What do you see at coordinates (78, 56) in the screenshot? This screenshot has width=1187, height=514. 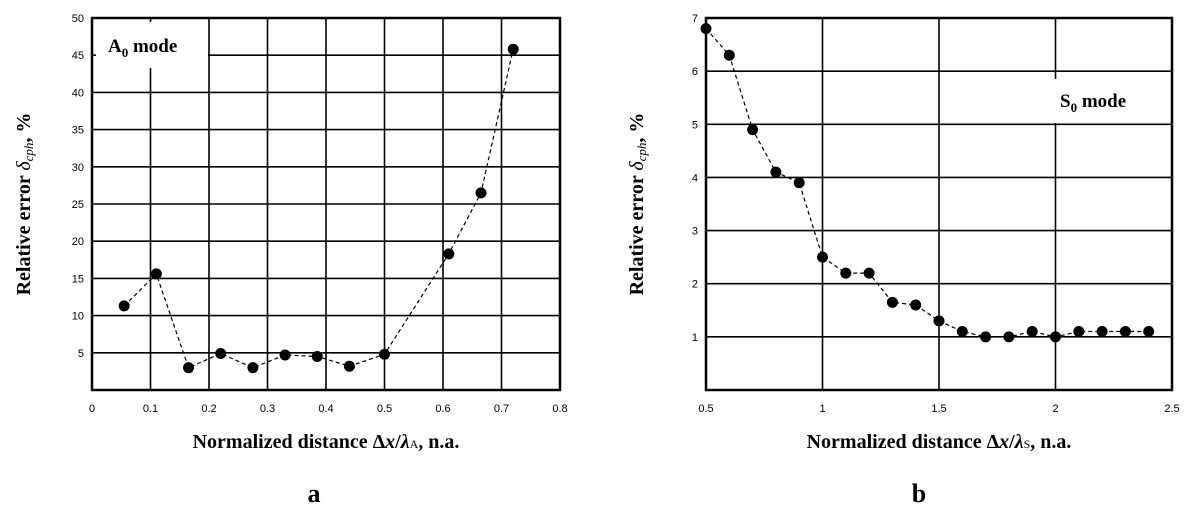 I see `y-tick-label: 45` at bounding box center [78, 56].